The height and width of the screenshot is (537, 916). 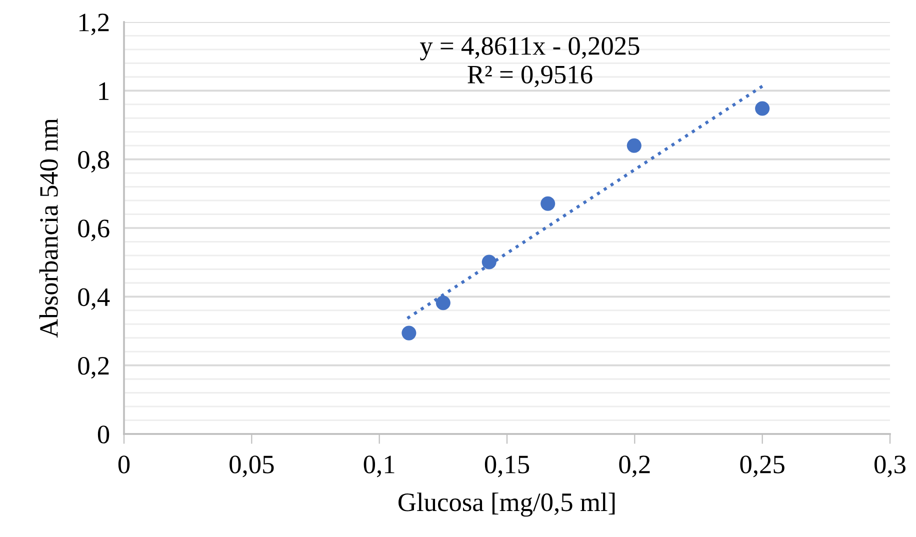 I want to click on y-tick-label: 0,2, so click(x=93, y=367).